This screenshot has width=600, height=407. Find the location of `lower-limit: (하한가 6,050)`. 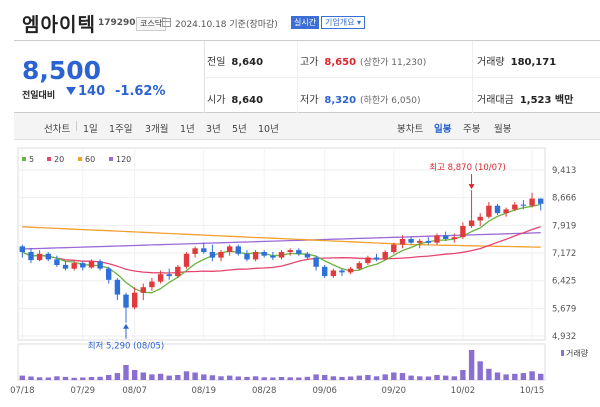

lower-limit: (하한가 6,050) is located at coordinates (390, 101).